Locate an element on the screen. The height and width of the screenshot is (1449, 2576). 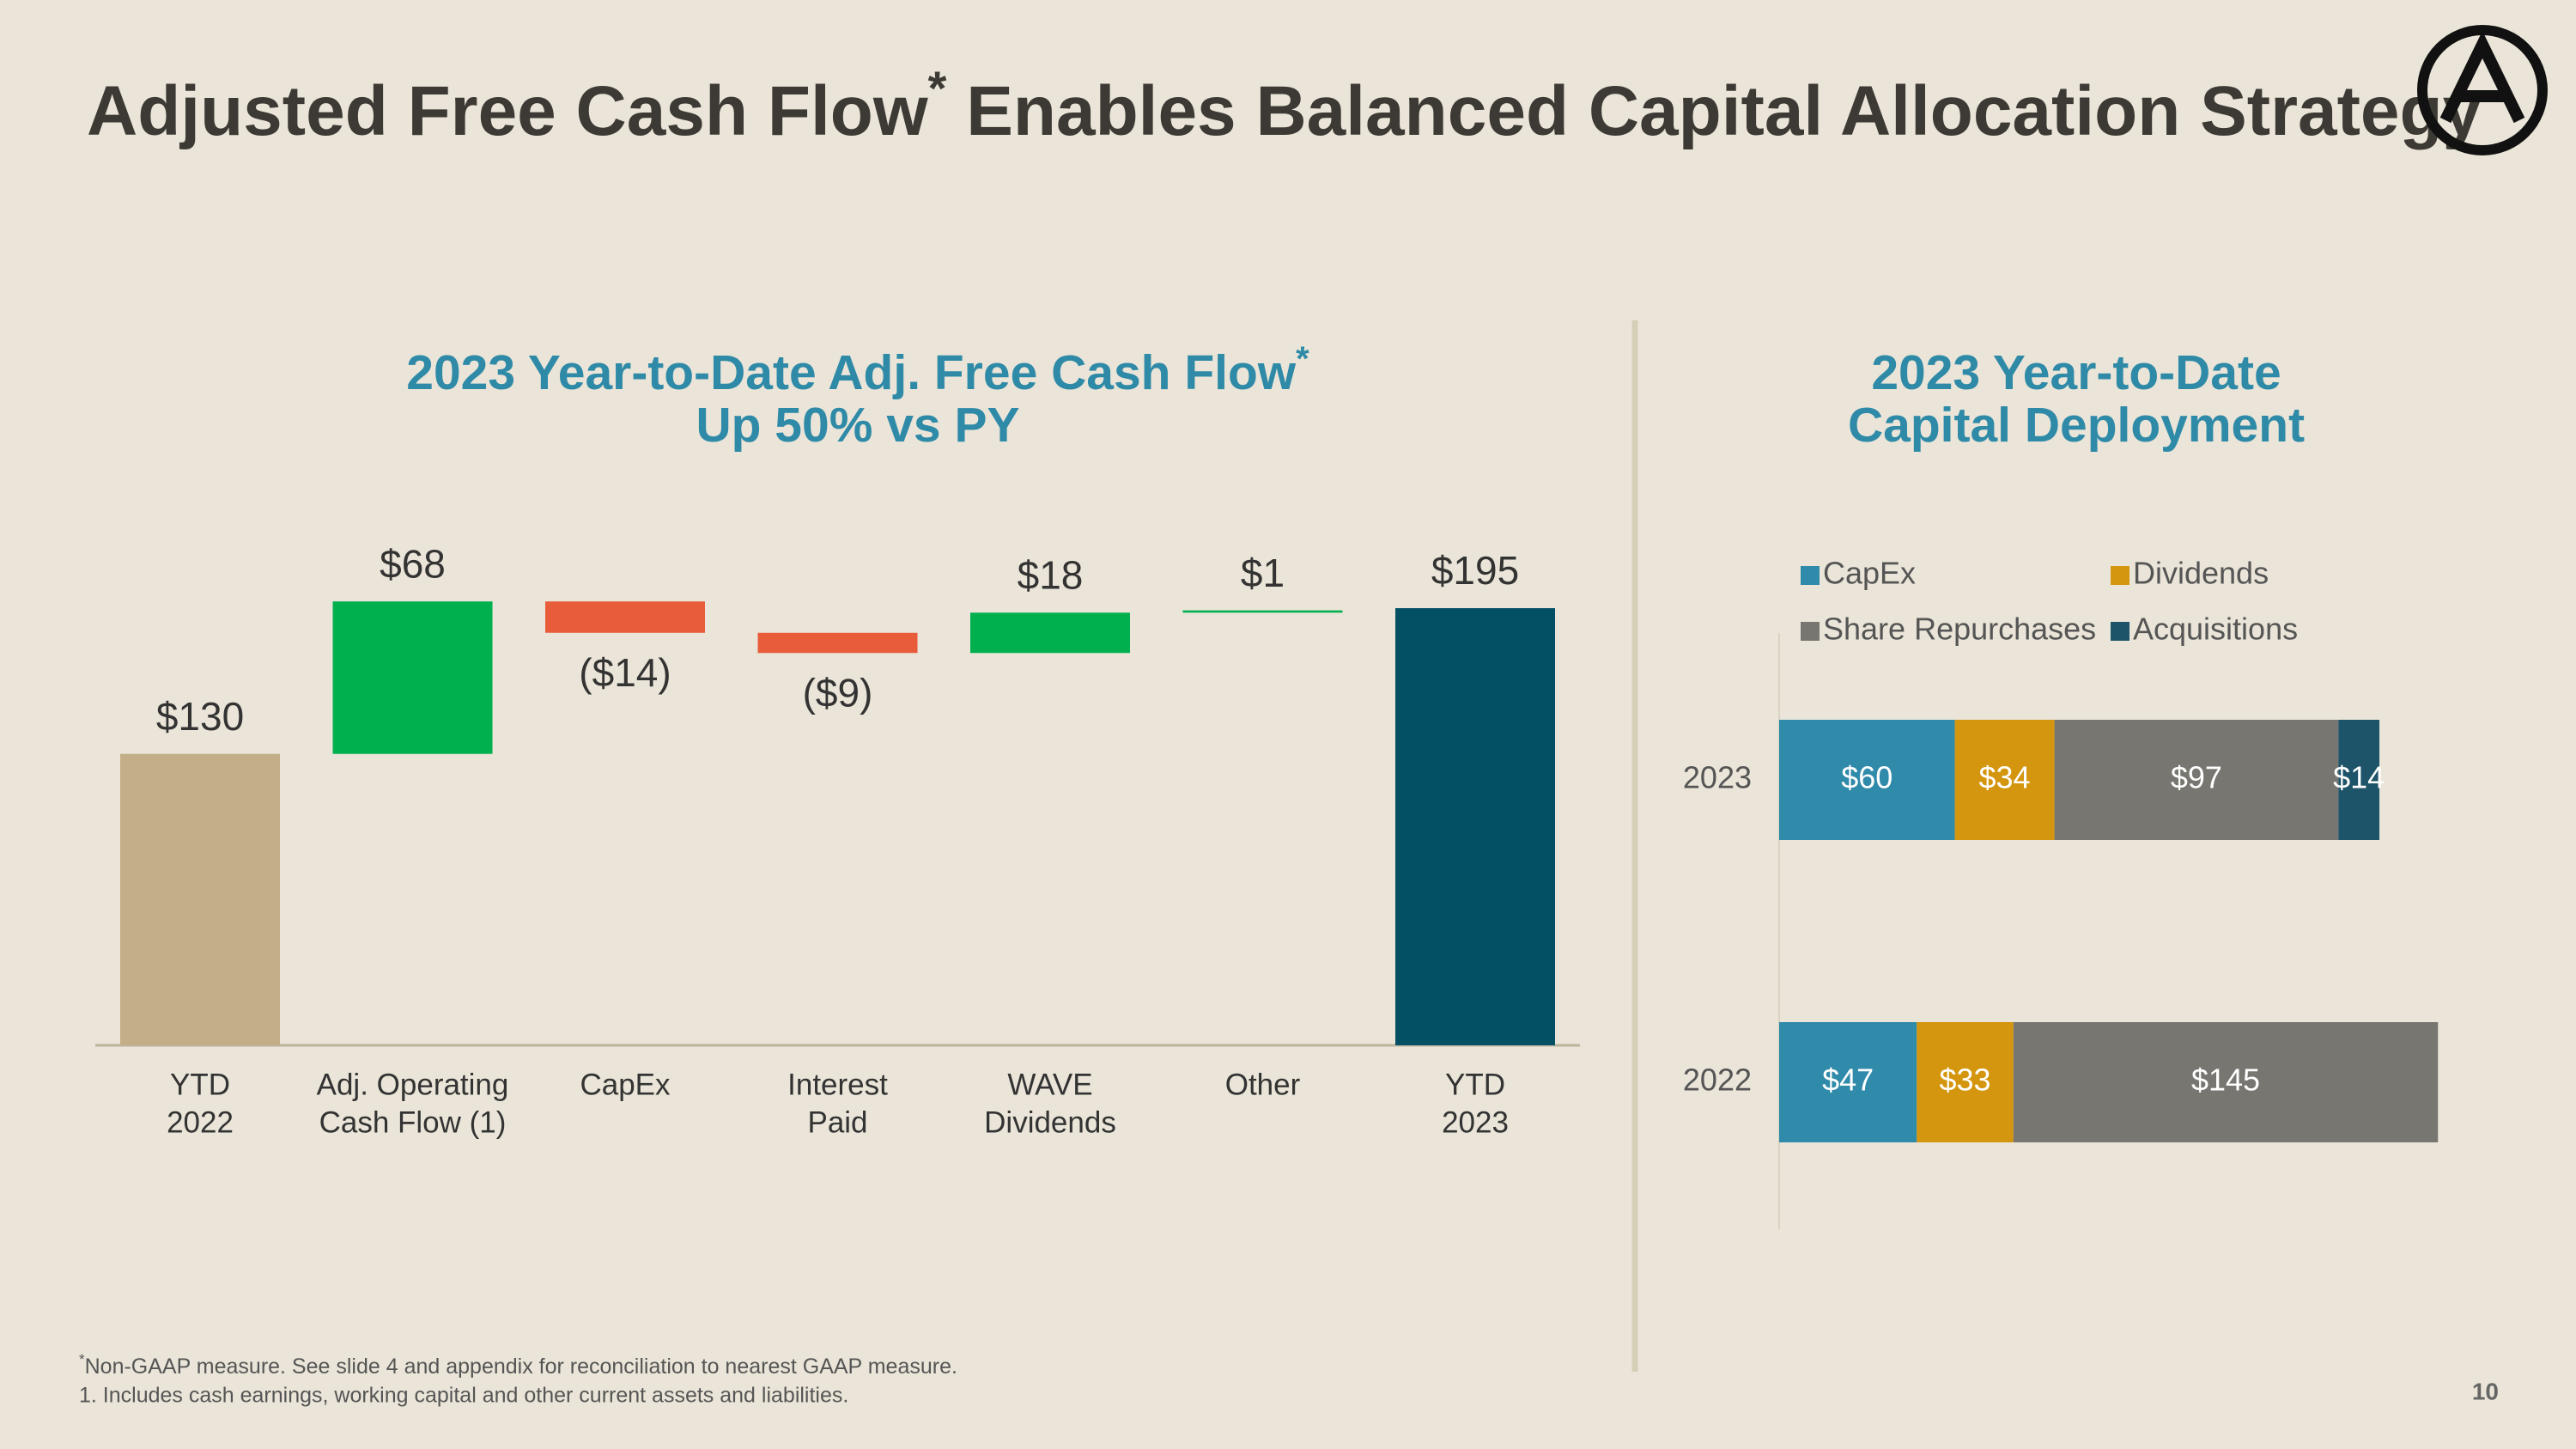
value-label: $130 is located at coordinates (200, 716).